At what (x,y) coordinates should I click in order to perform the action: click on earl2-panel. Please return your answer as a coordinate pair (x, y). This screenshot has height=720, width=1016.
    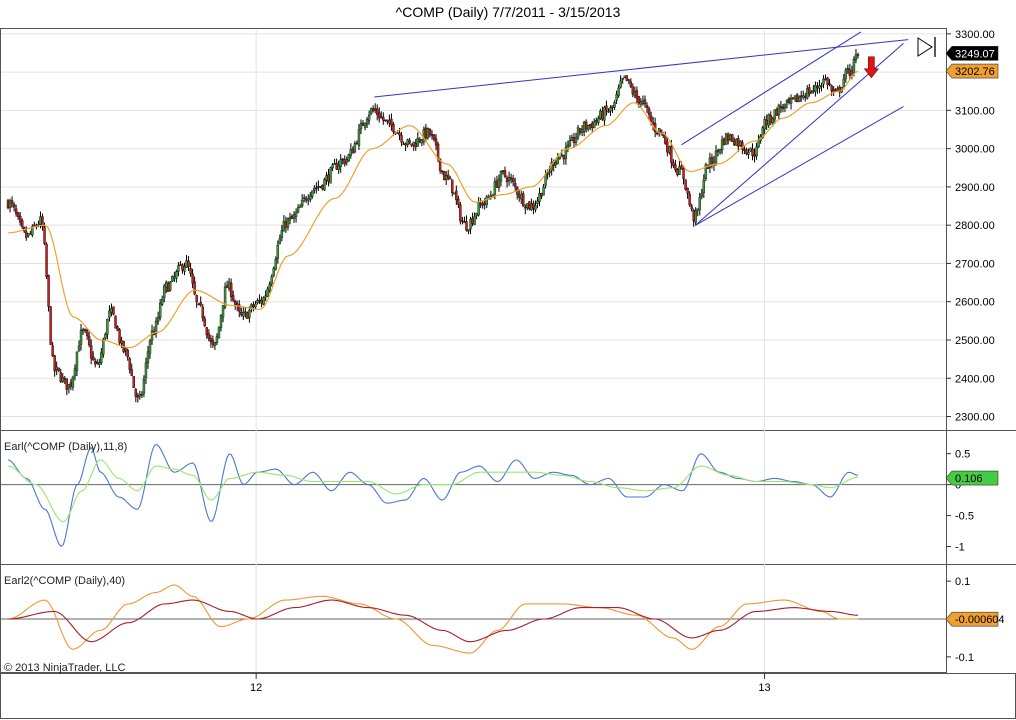
    Looking at the image, I should click on (473, 619).